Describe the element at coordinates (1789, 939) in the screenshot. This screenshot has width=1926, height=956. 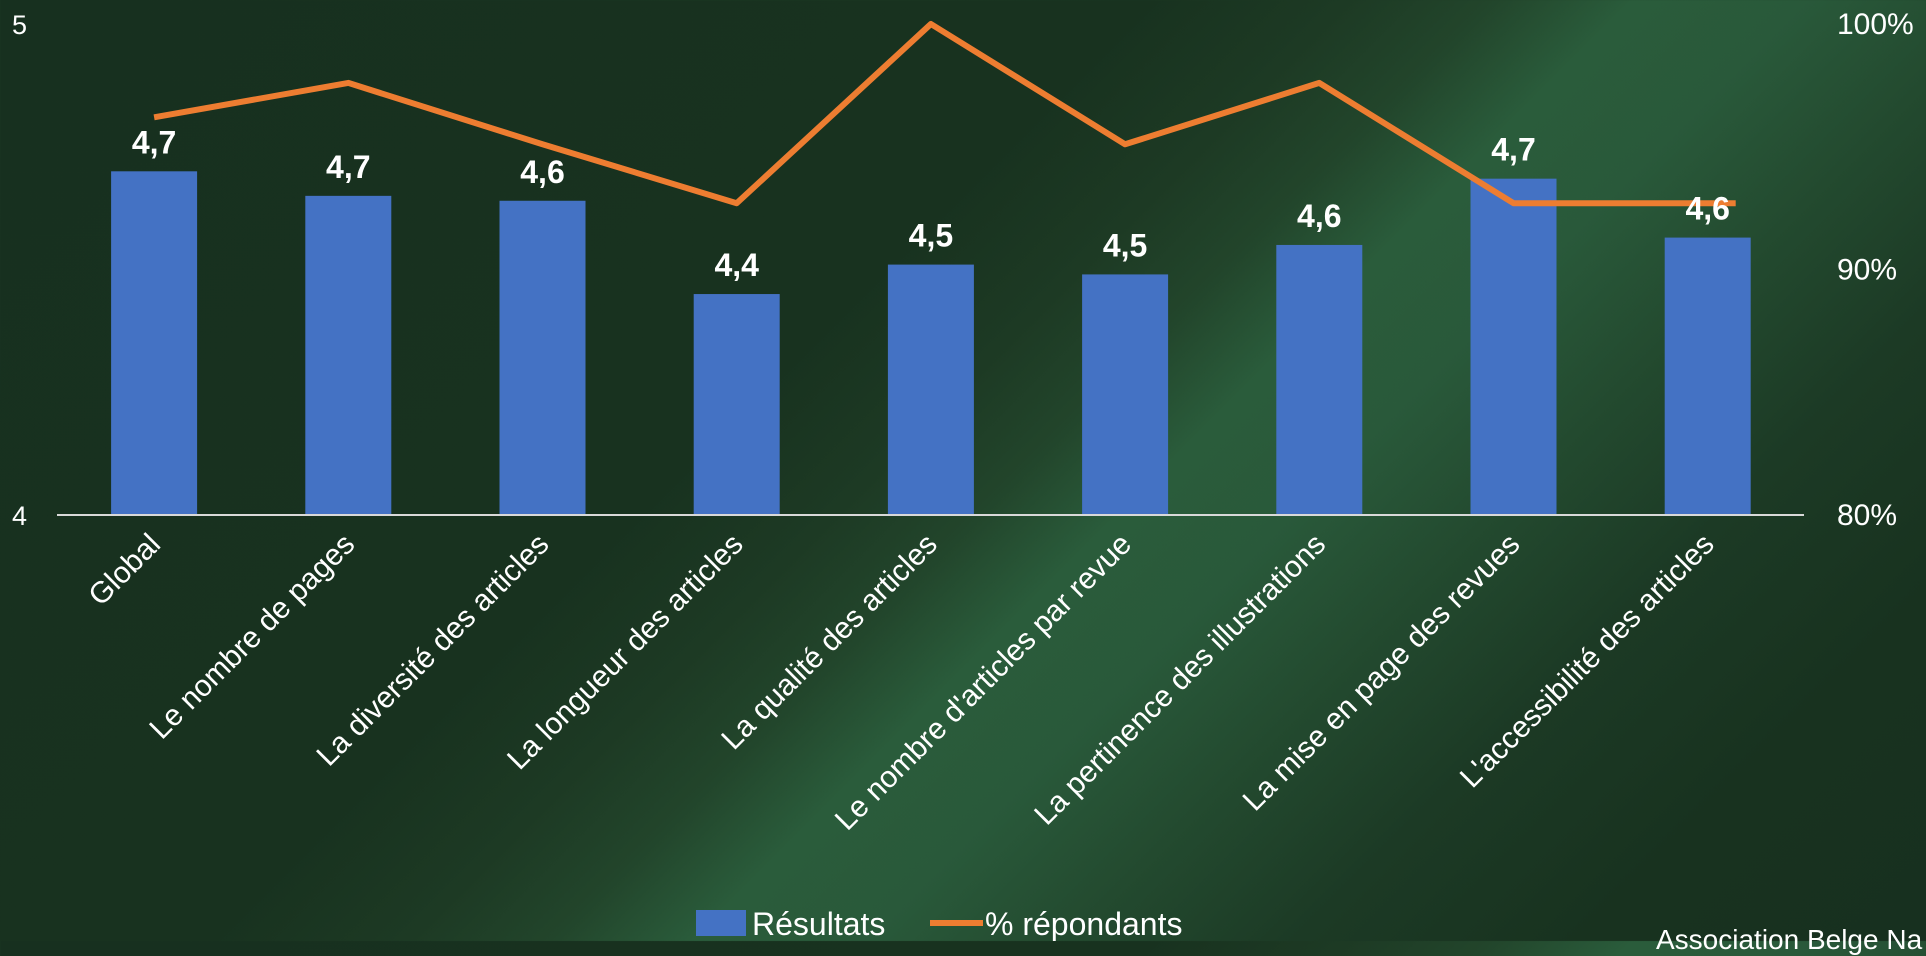
I see `footer-text: Association Belge Na` at that location.